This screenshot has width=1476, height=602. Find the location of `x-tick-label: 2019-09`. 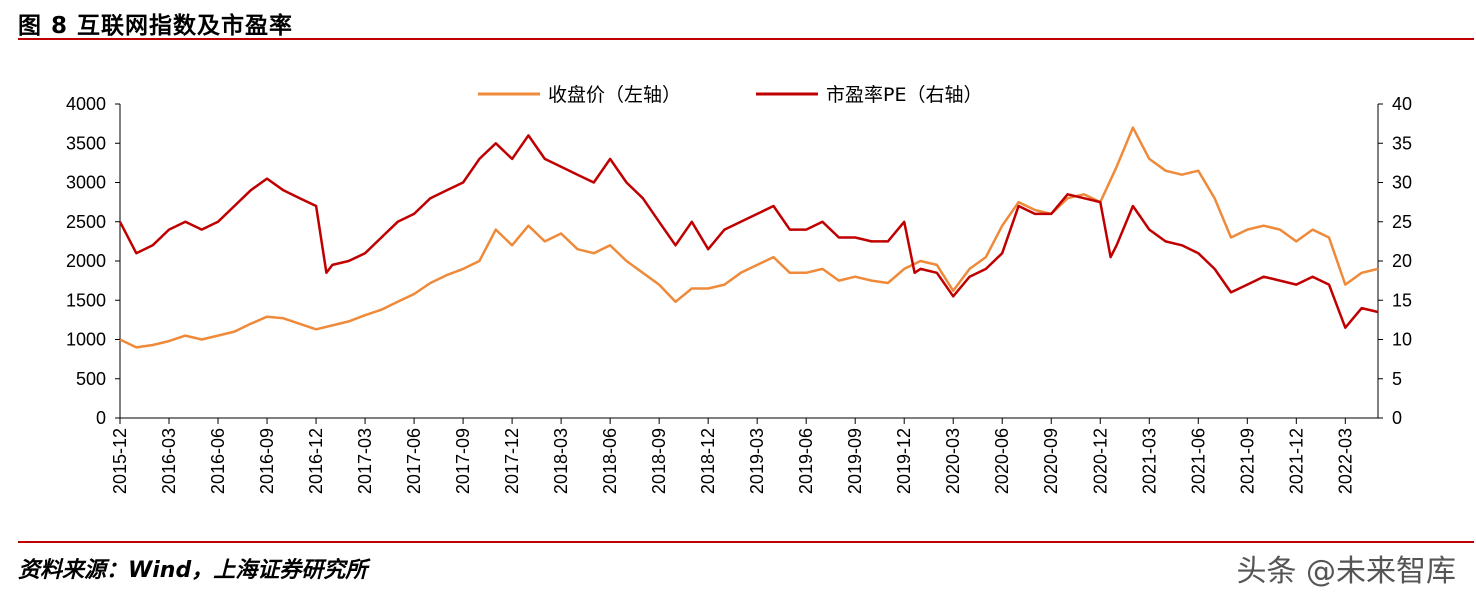

x-tick-label: 2019-09 is located at coordinates (855, 461).